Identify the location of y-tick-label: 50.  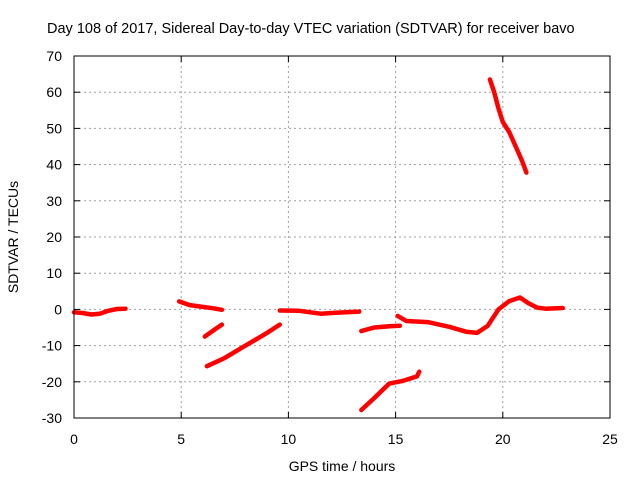
(54, 128).